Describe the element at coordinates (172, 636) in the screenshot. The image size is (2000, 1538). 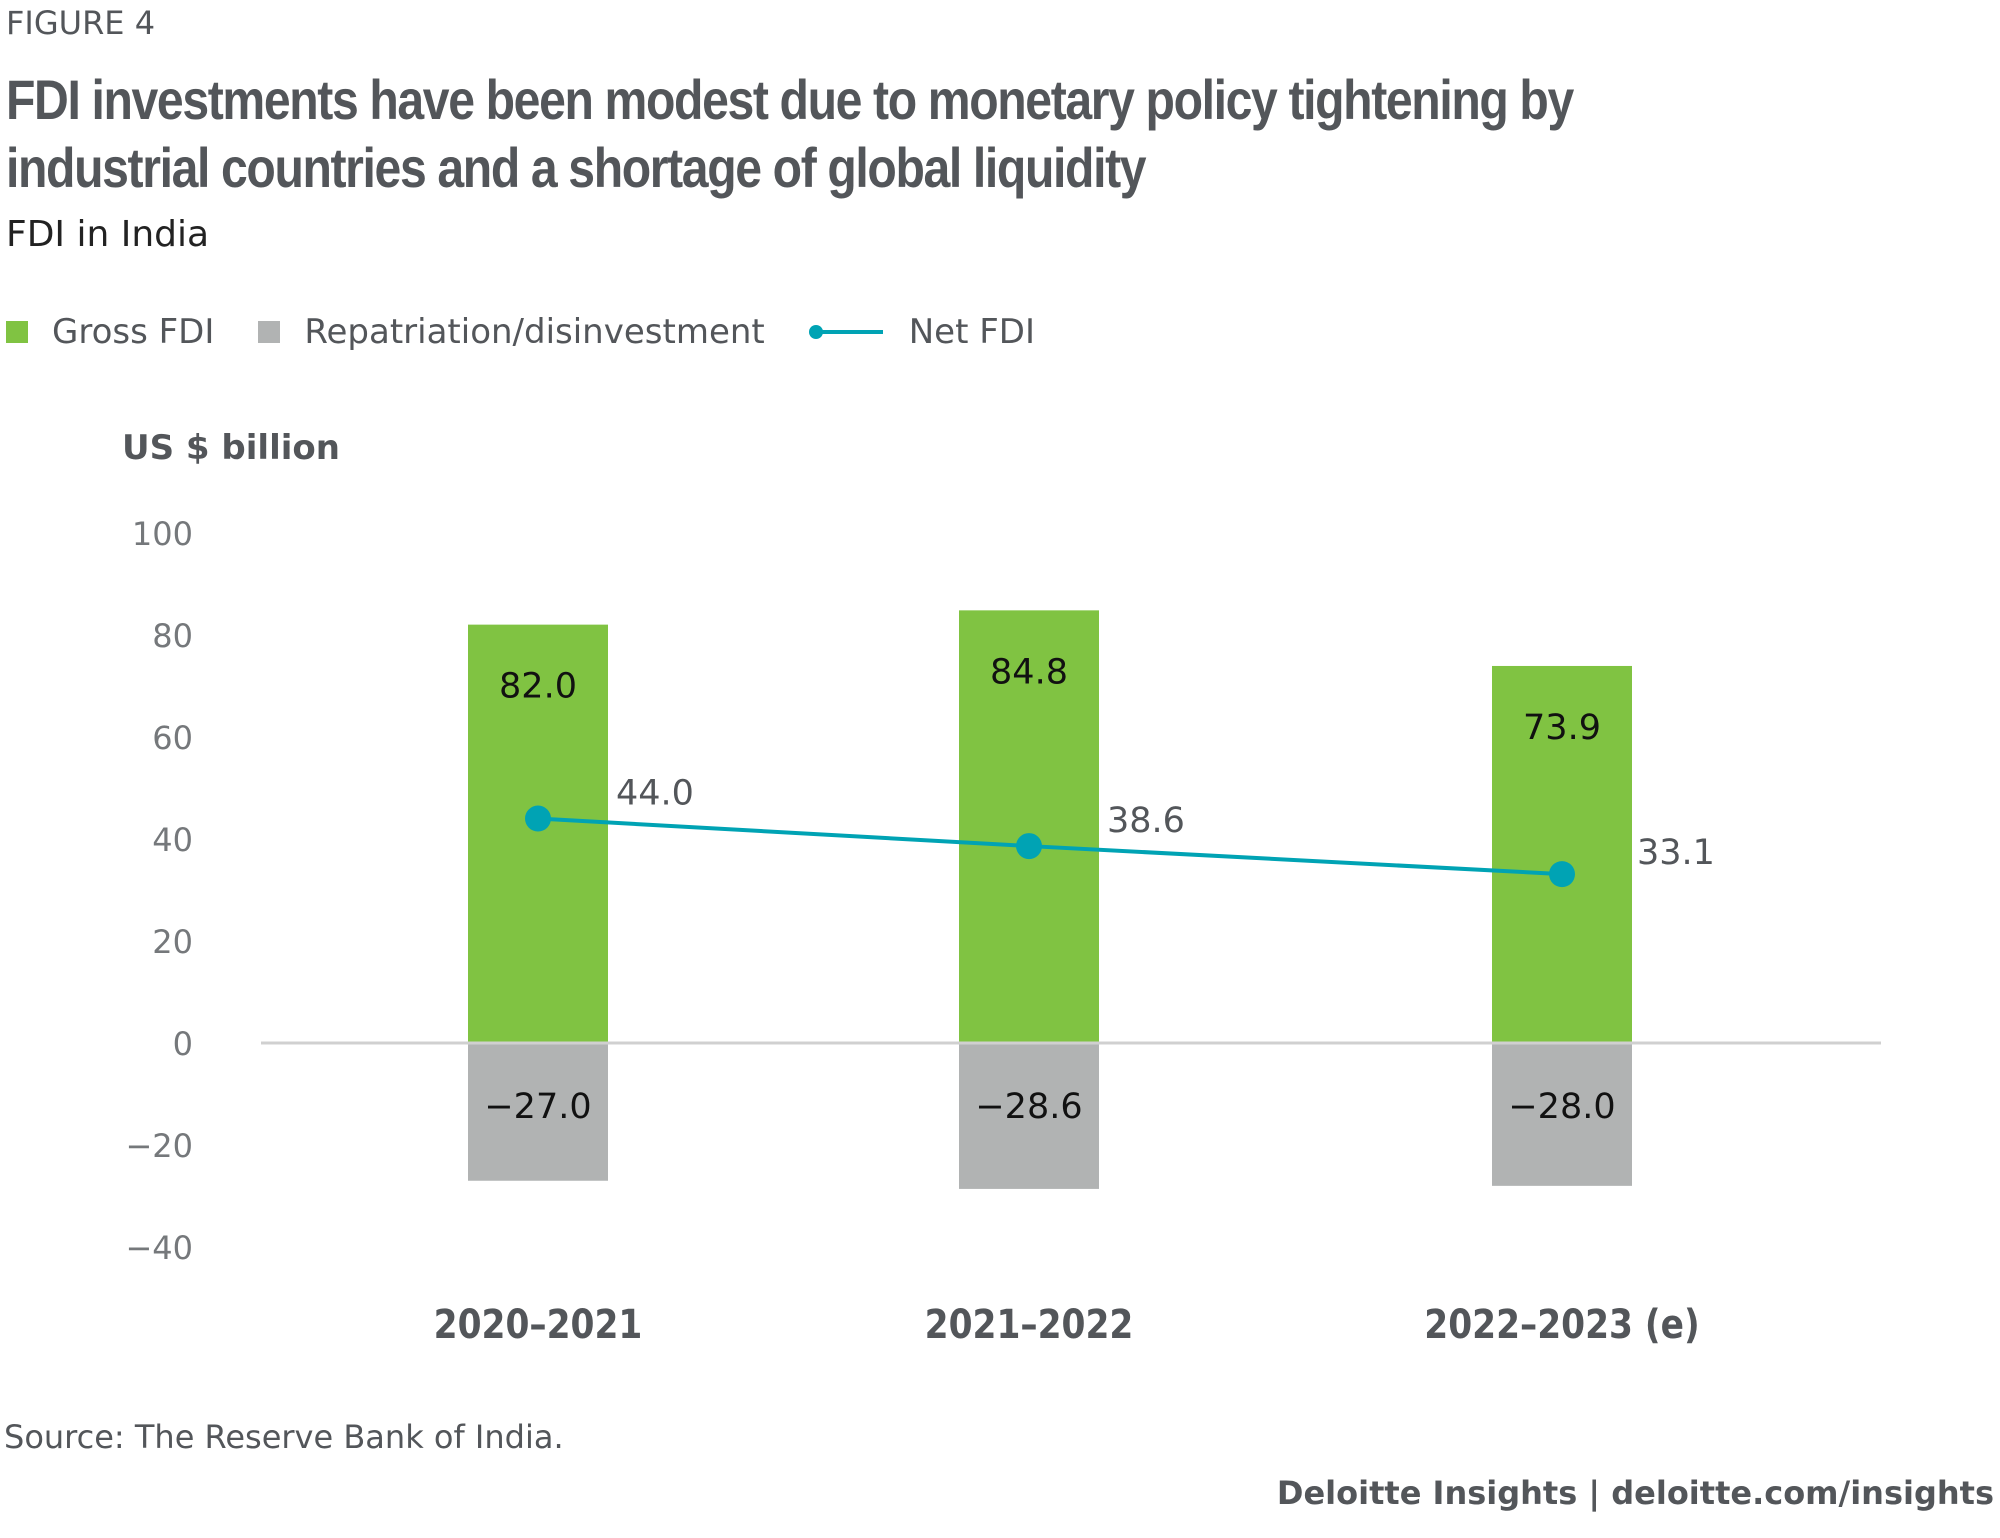
I see `y-tick-label: 80` at that location.